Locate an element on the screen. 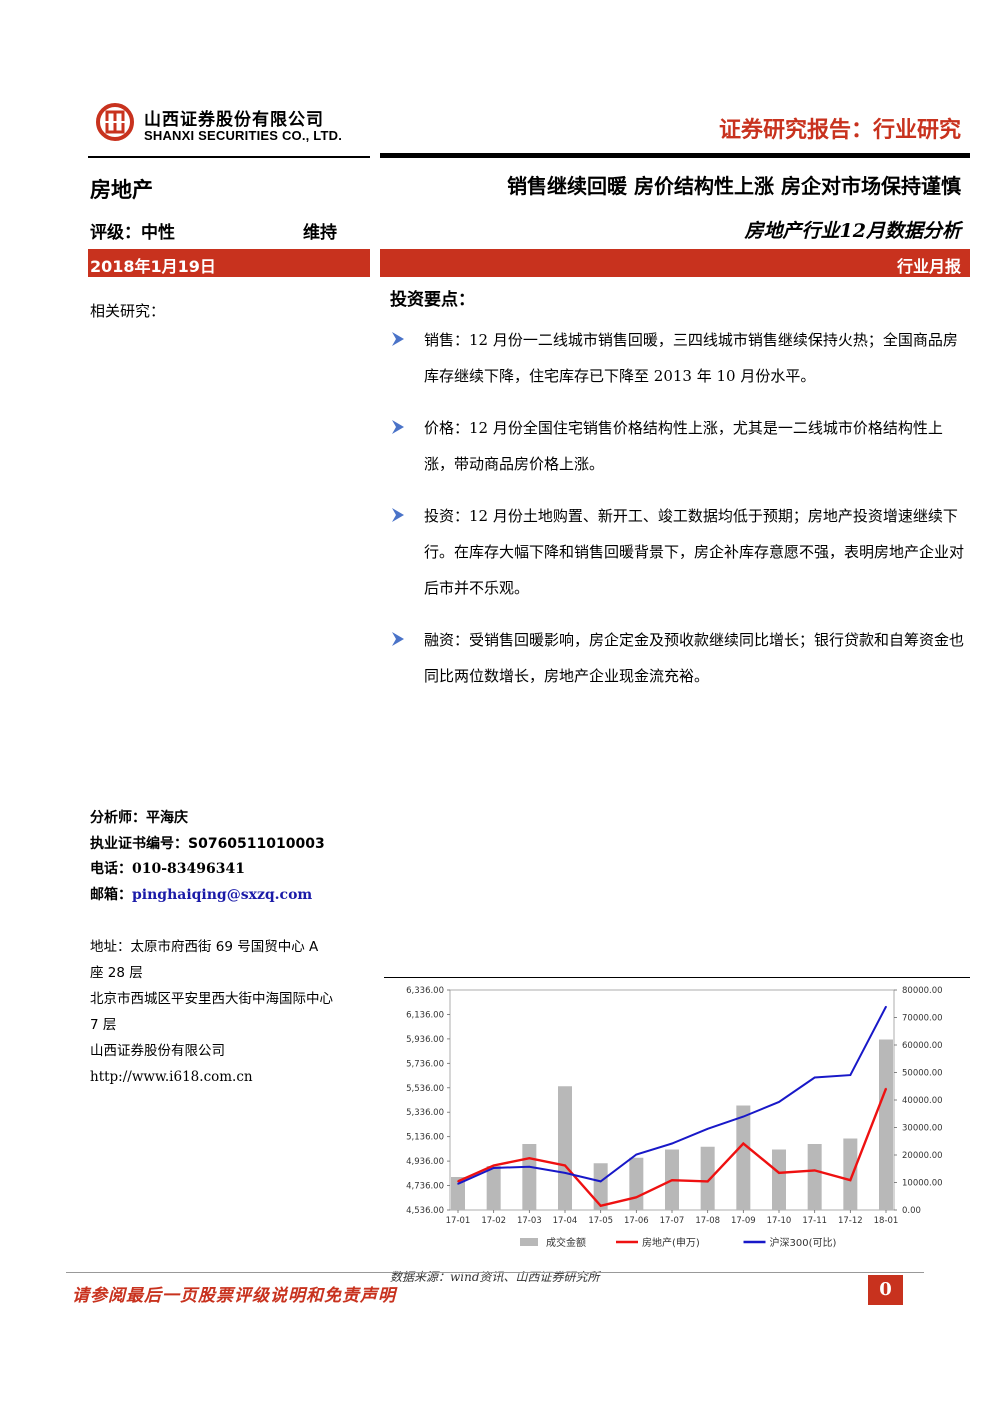 The width and height of the screenshot is (993, 1404). left-axis-tick-label: 5,736.00 is located at coordinates (425, 1064).